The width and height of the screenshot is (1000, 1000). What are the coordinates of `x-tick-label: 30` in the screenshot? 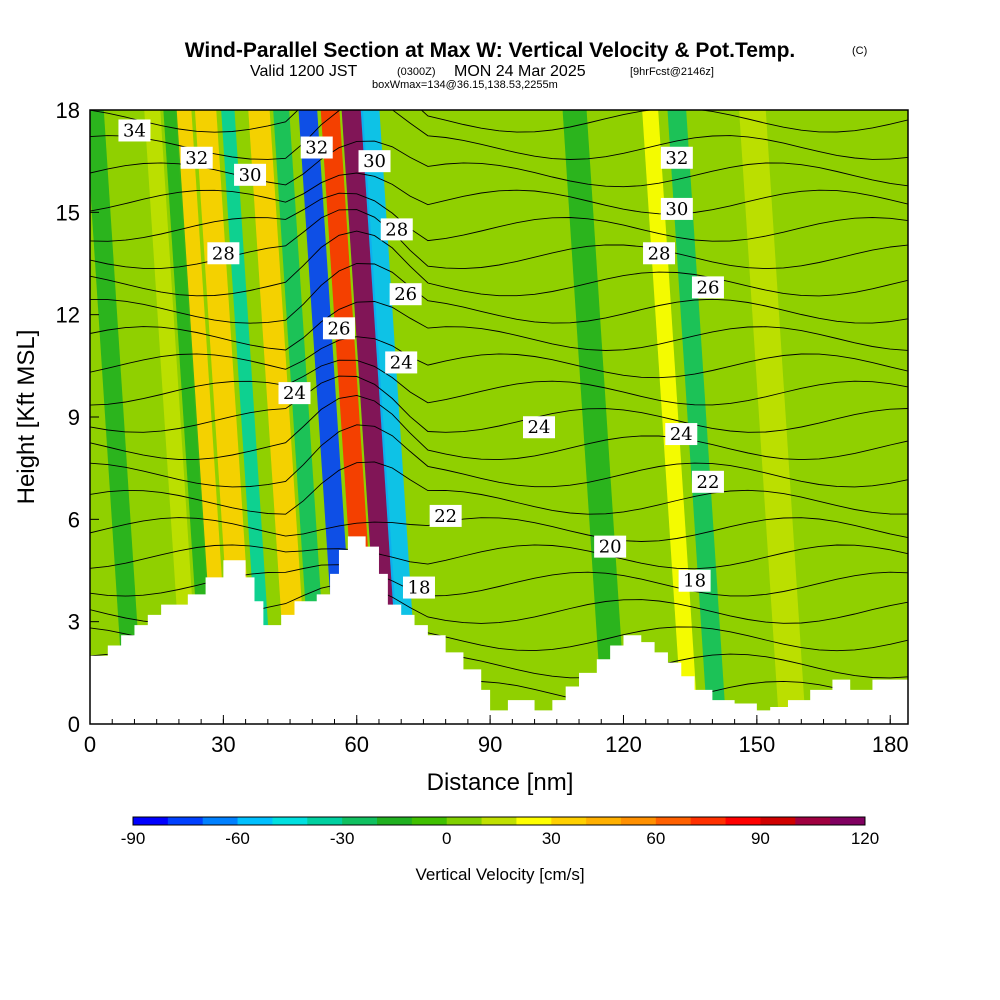 It's located at (223, 744).